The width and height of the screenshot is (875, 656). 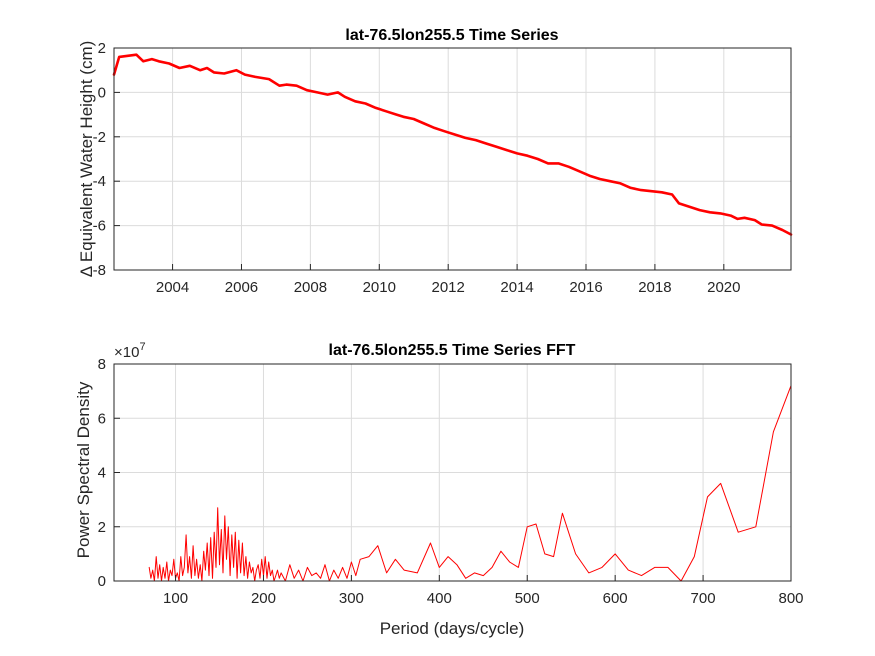 I want to click on fft-x-tick-label: 300, so click(x=351, y=598).